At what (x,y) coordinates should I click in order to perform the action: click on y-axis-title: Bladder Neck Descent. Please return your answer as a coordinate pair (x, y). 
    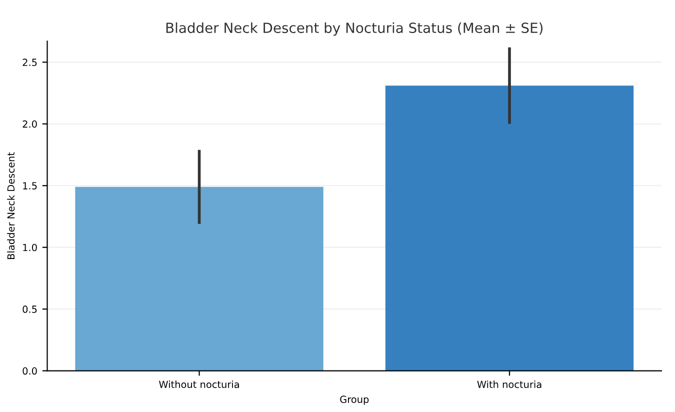
    Looking at the image, I should click on (11, 205).